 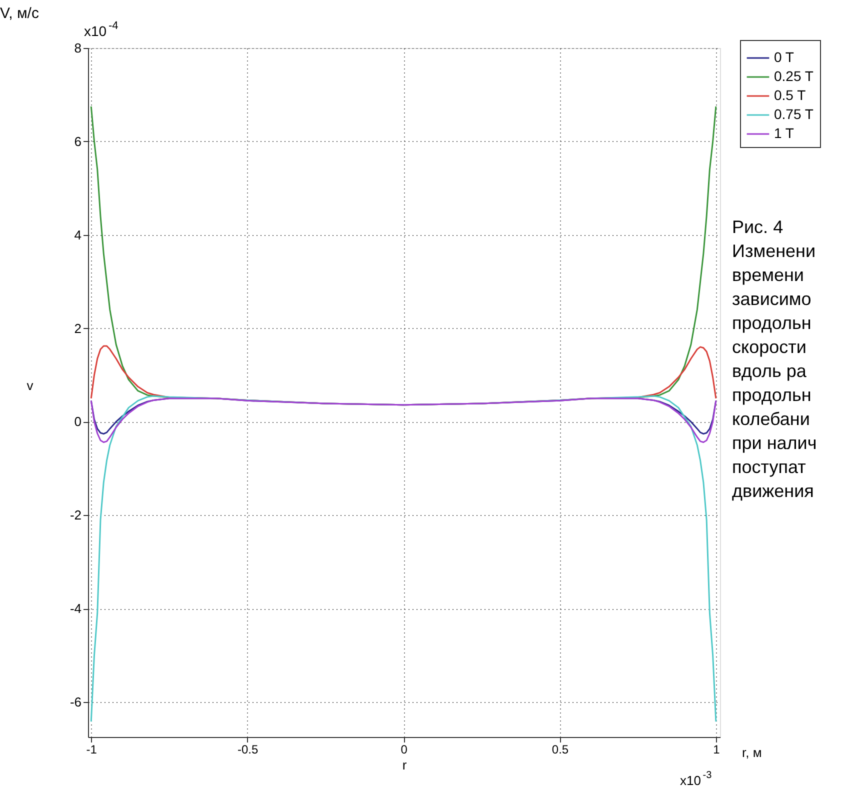 What do you see at coordinates (76, 702) in the screenshot?
I see `y-tick-label: -6` at bounding box center [76, 702].